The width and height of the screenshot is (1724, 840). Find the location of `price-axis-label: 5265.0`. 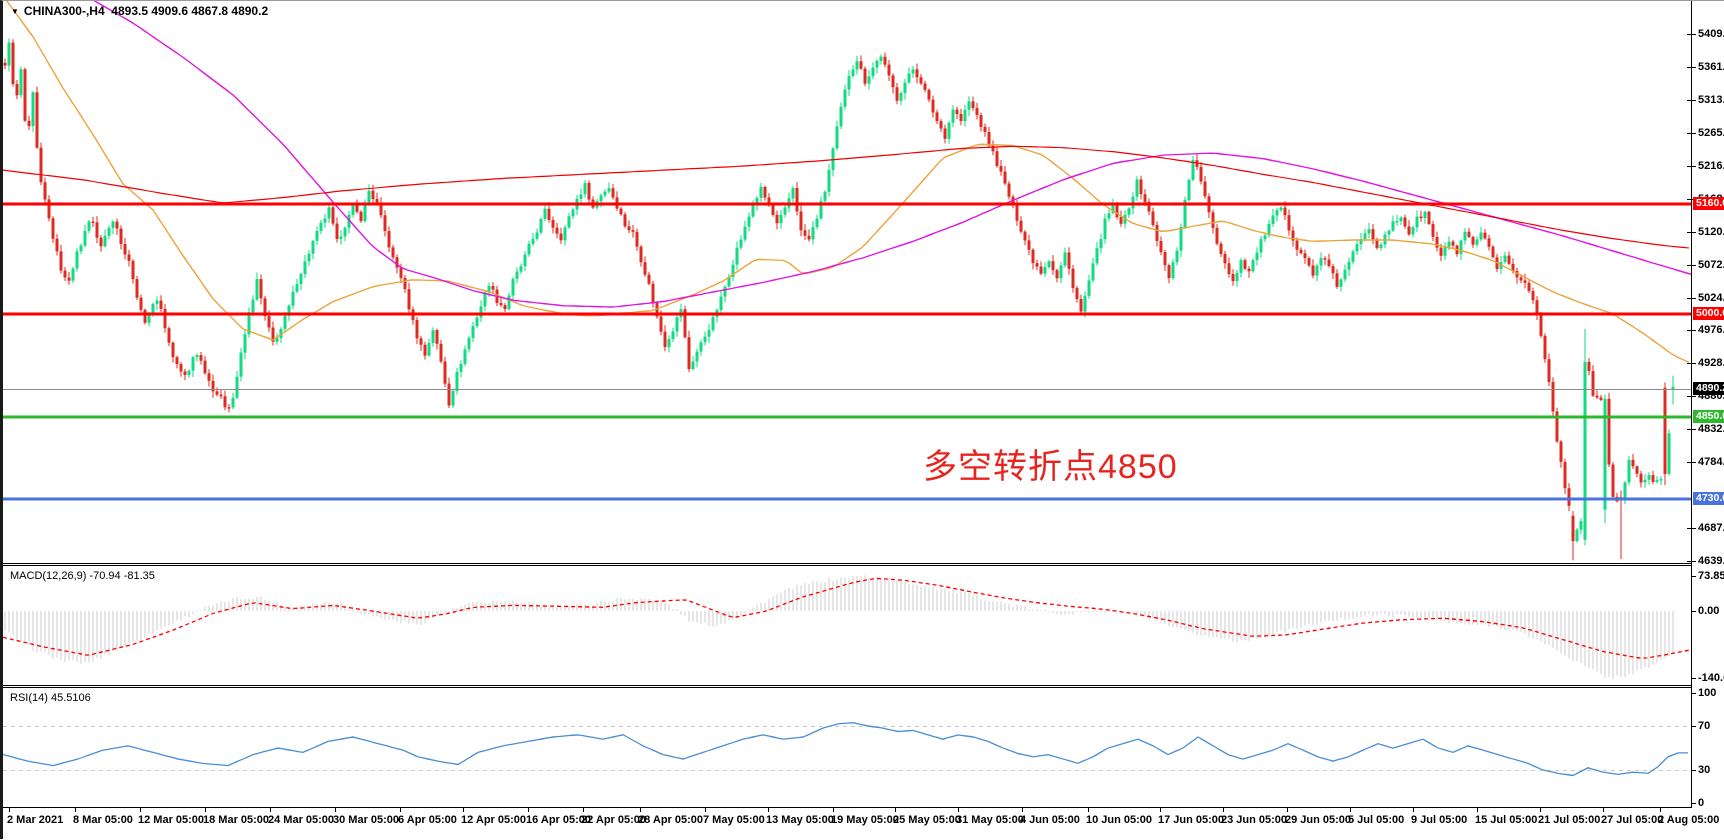

price-axis-label: 5265.0 is located at coordinates (1711, 132).